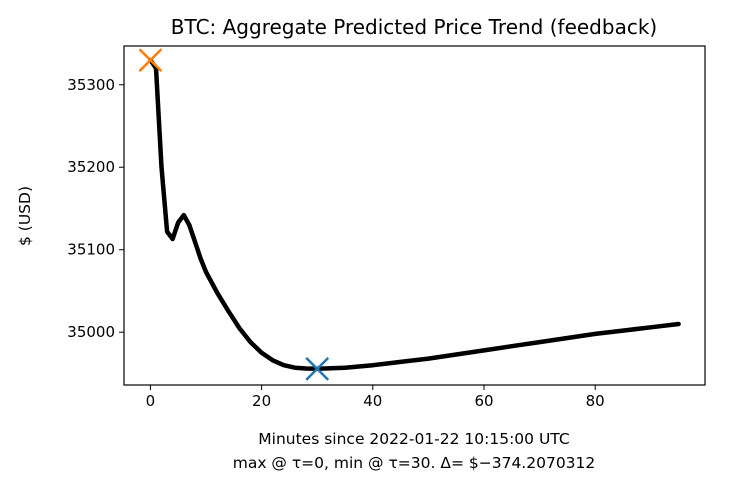 This screenshot has height=487, width=734. Describe the element at coordinates (317, 368) in the screenshot. I see `min-marker` at that location.